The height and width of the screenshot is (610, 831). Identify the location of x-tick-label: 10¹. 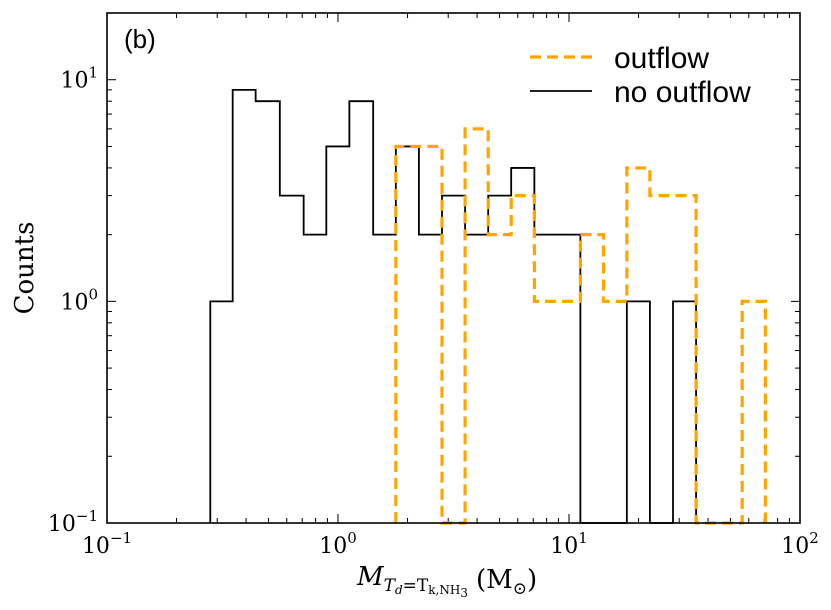
(569, 544).